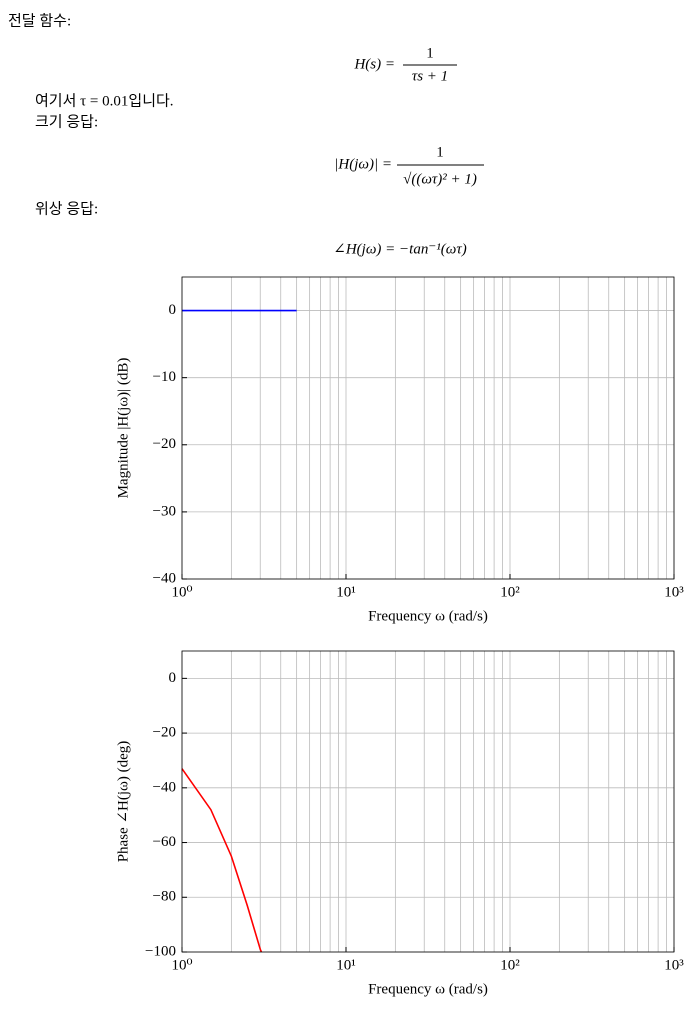  Describe the element at coordinates (374, 64) in the screenshot. I see `formula-lhs: H(s) =` at that location.